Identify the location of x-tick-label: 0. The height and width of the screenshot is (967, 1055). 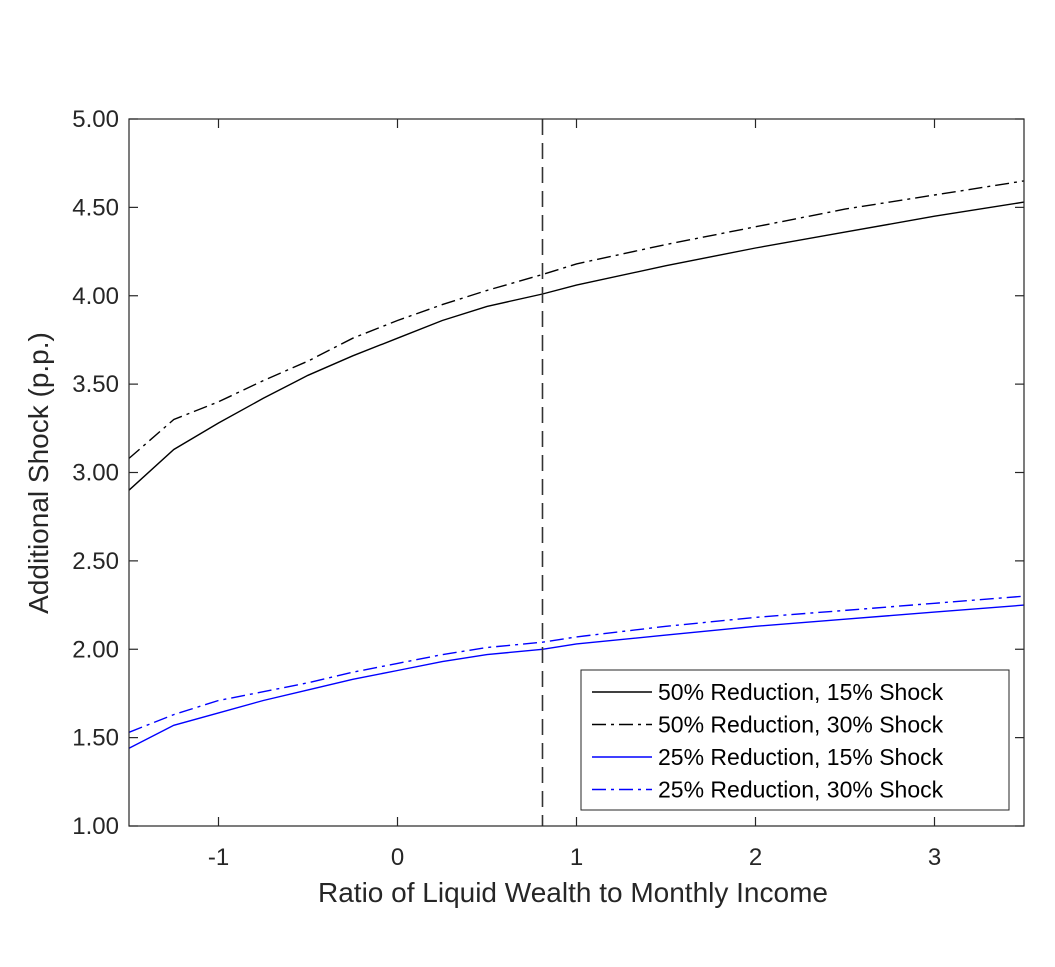
(397, 857).